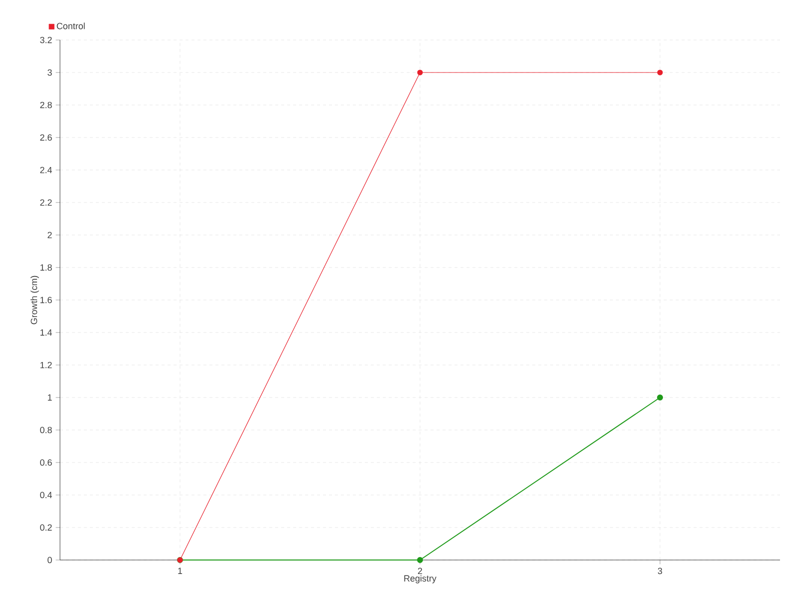 This screenshot has height=600, width=800. What do you see at coordinates (46, 430) in the screenshot?
I see `y-tick-label: 0.8` at bounding box center [46, 430].